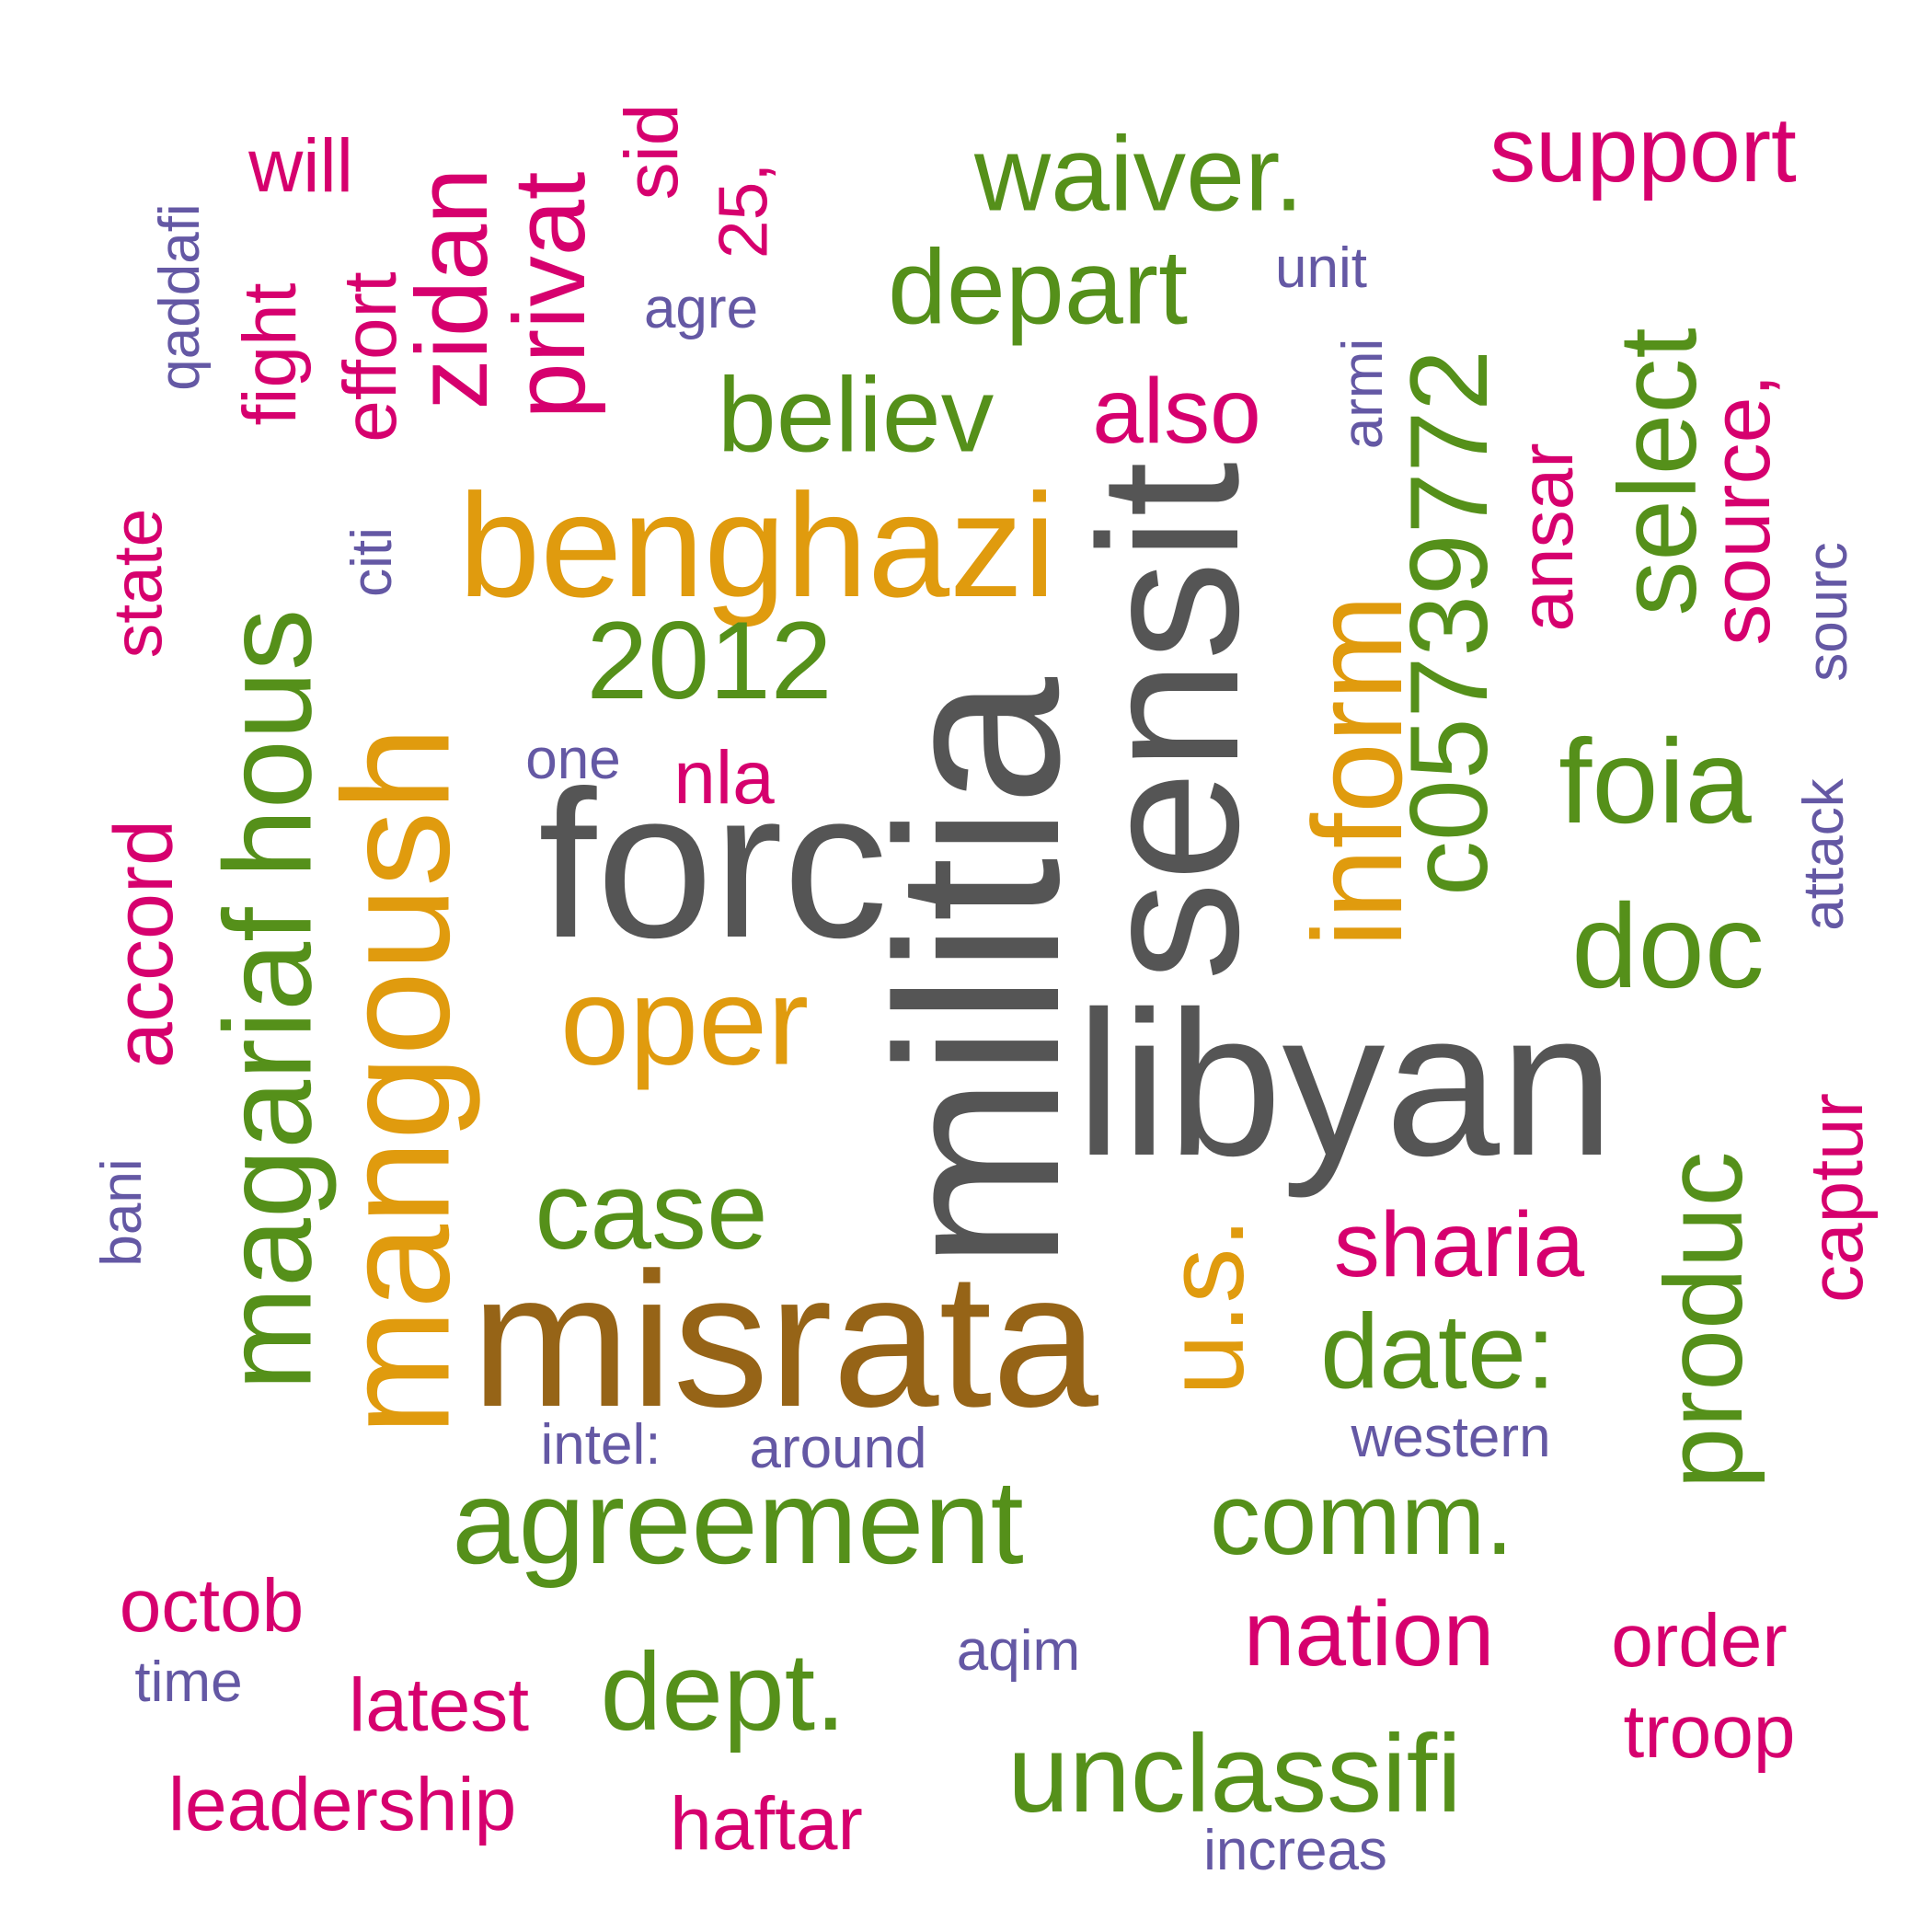  Describe the element at coordinates (1547, 537) in the screenshot. I see `word-ansar: ansar` at that location.